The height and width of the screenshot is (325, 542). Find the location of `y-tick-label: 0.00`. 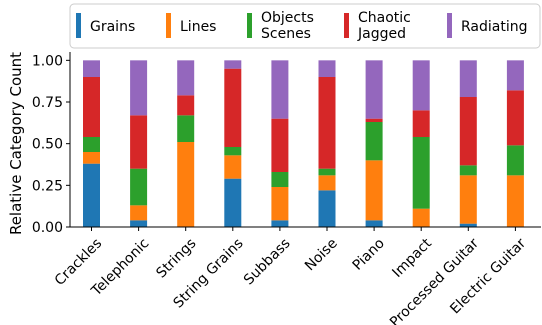

y-tick-label: 0.00 is located at coordinates (47, 228).